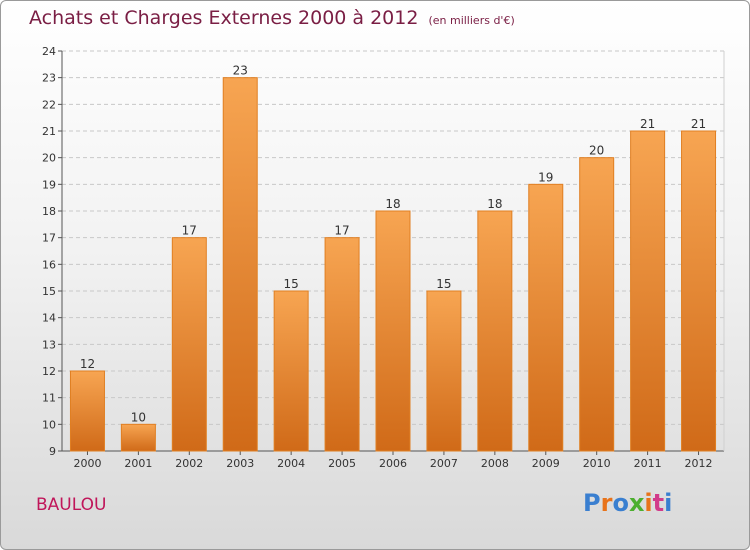  I want to click on data-label-2006: 18, so click(392, 204).